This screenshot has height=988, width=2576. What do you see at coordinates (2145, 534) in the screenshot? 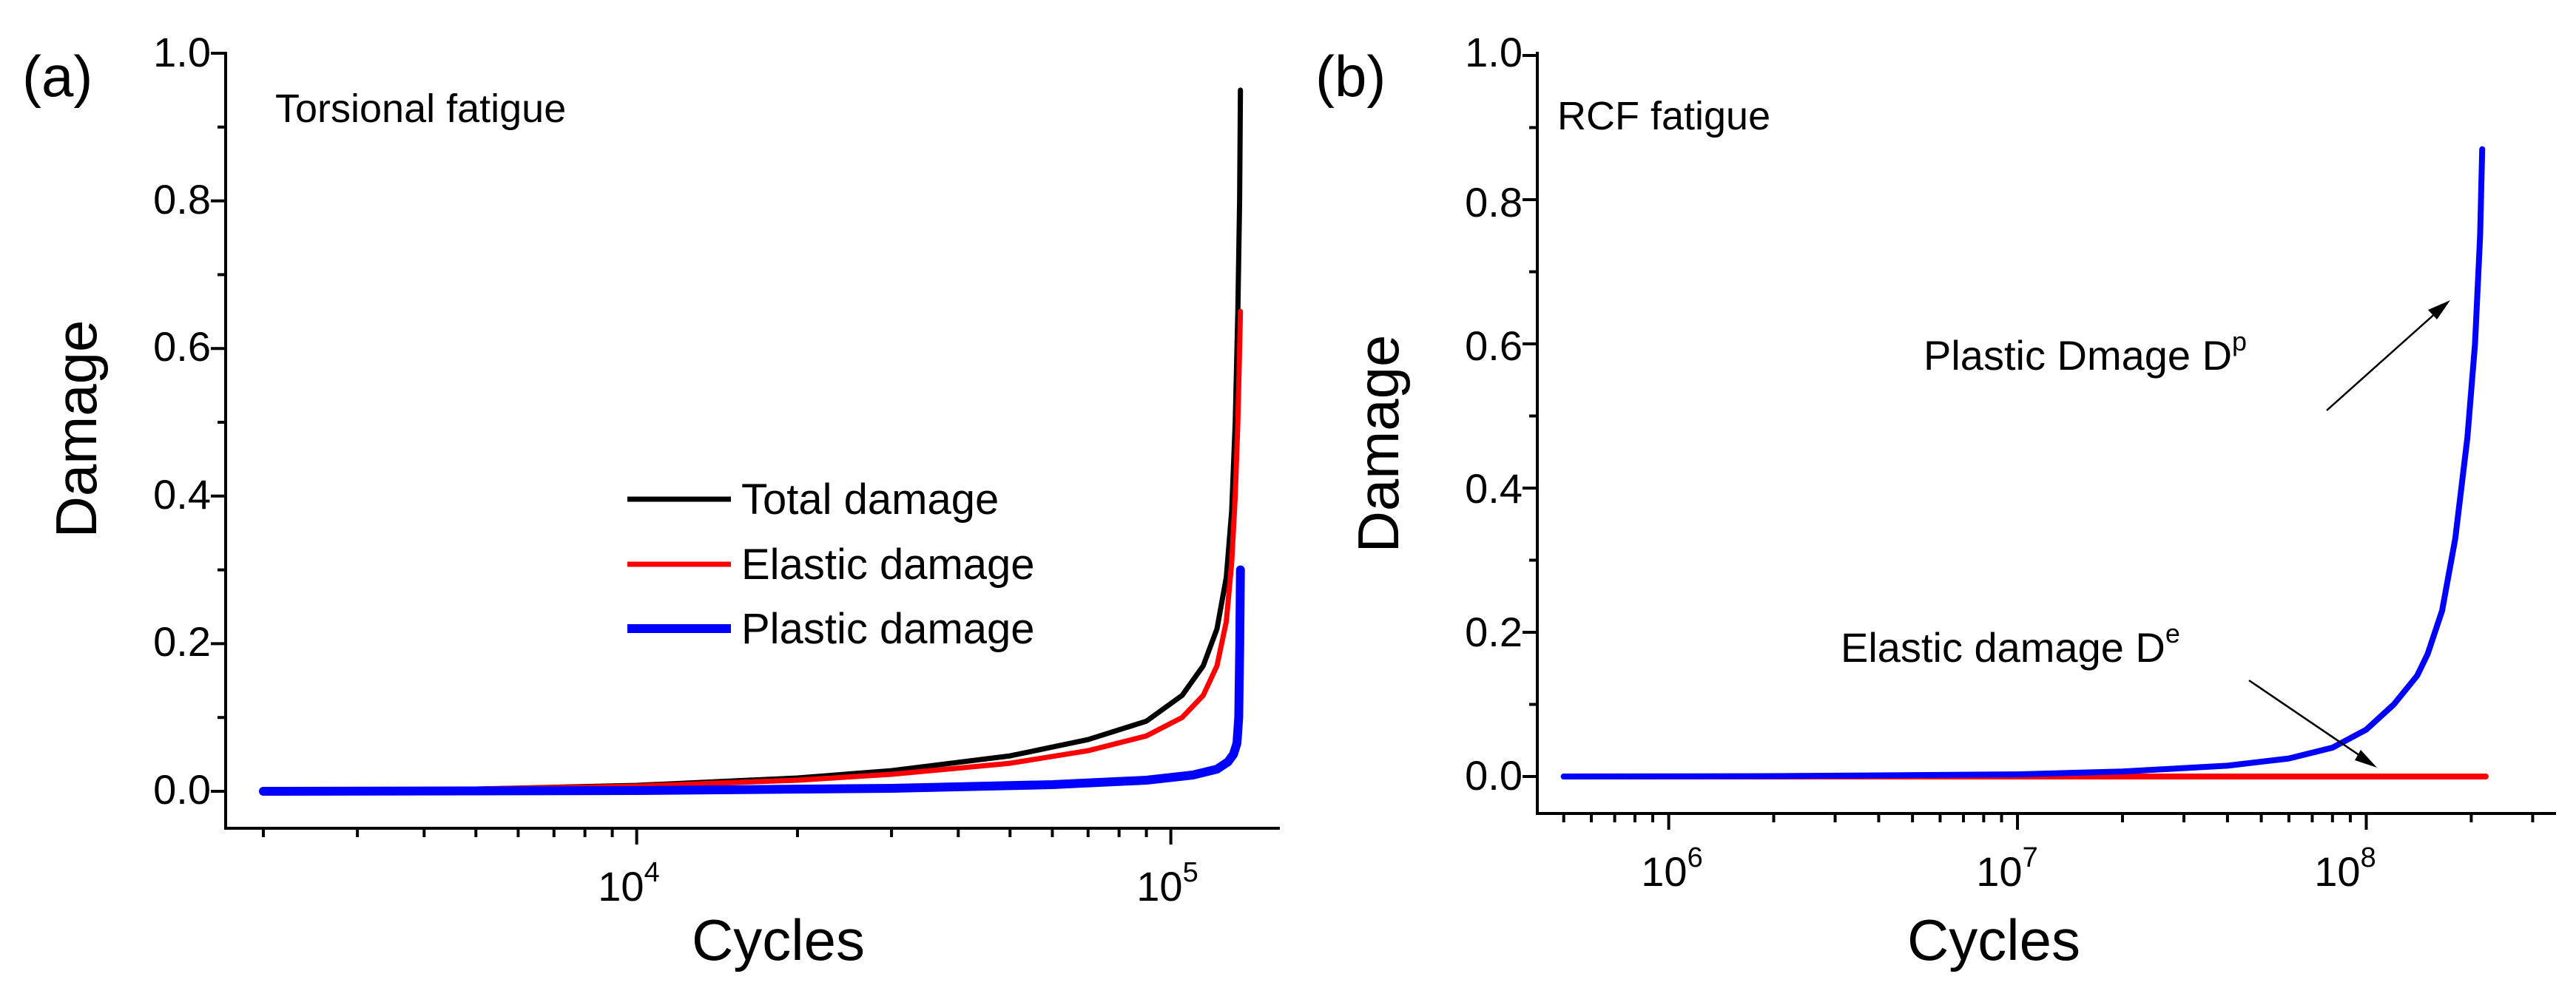
I see `panel-b-annotations: Plastic Dmage Dp Elastic damage De` at bounding box center [2145, 534].